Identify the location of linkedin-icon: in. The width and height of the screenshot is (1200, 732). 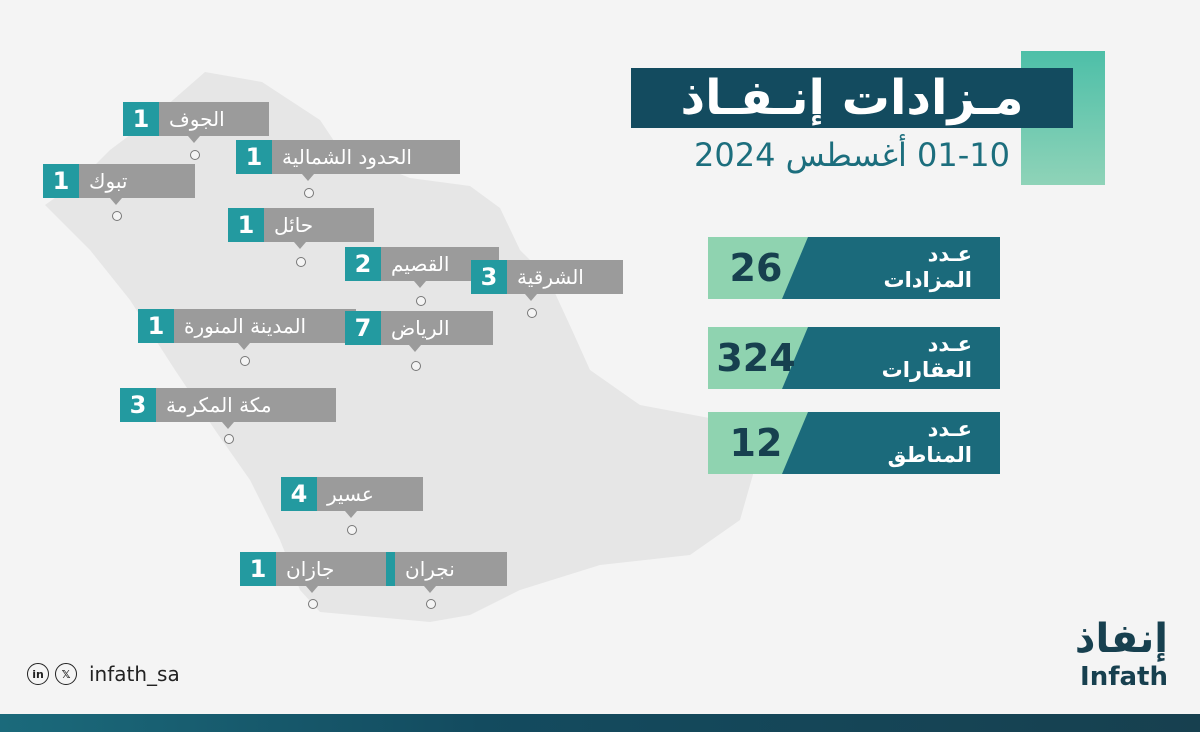
(38, 674).